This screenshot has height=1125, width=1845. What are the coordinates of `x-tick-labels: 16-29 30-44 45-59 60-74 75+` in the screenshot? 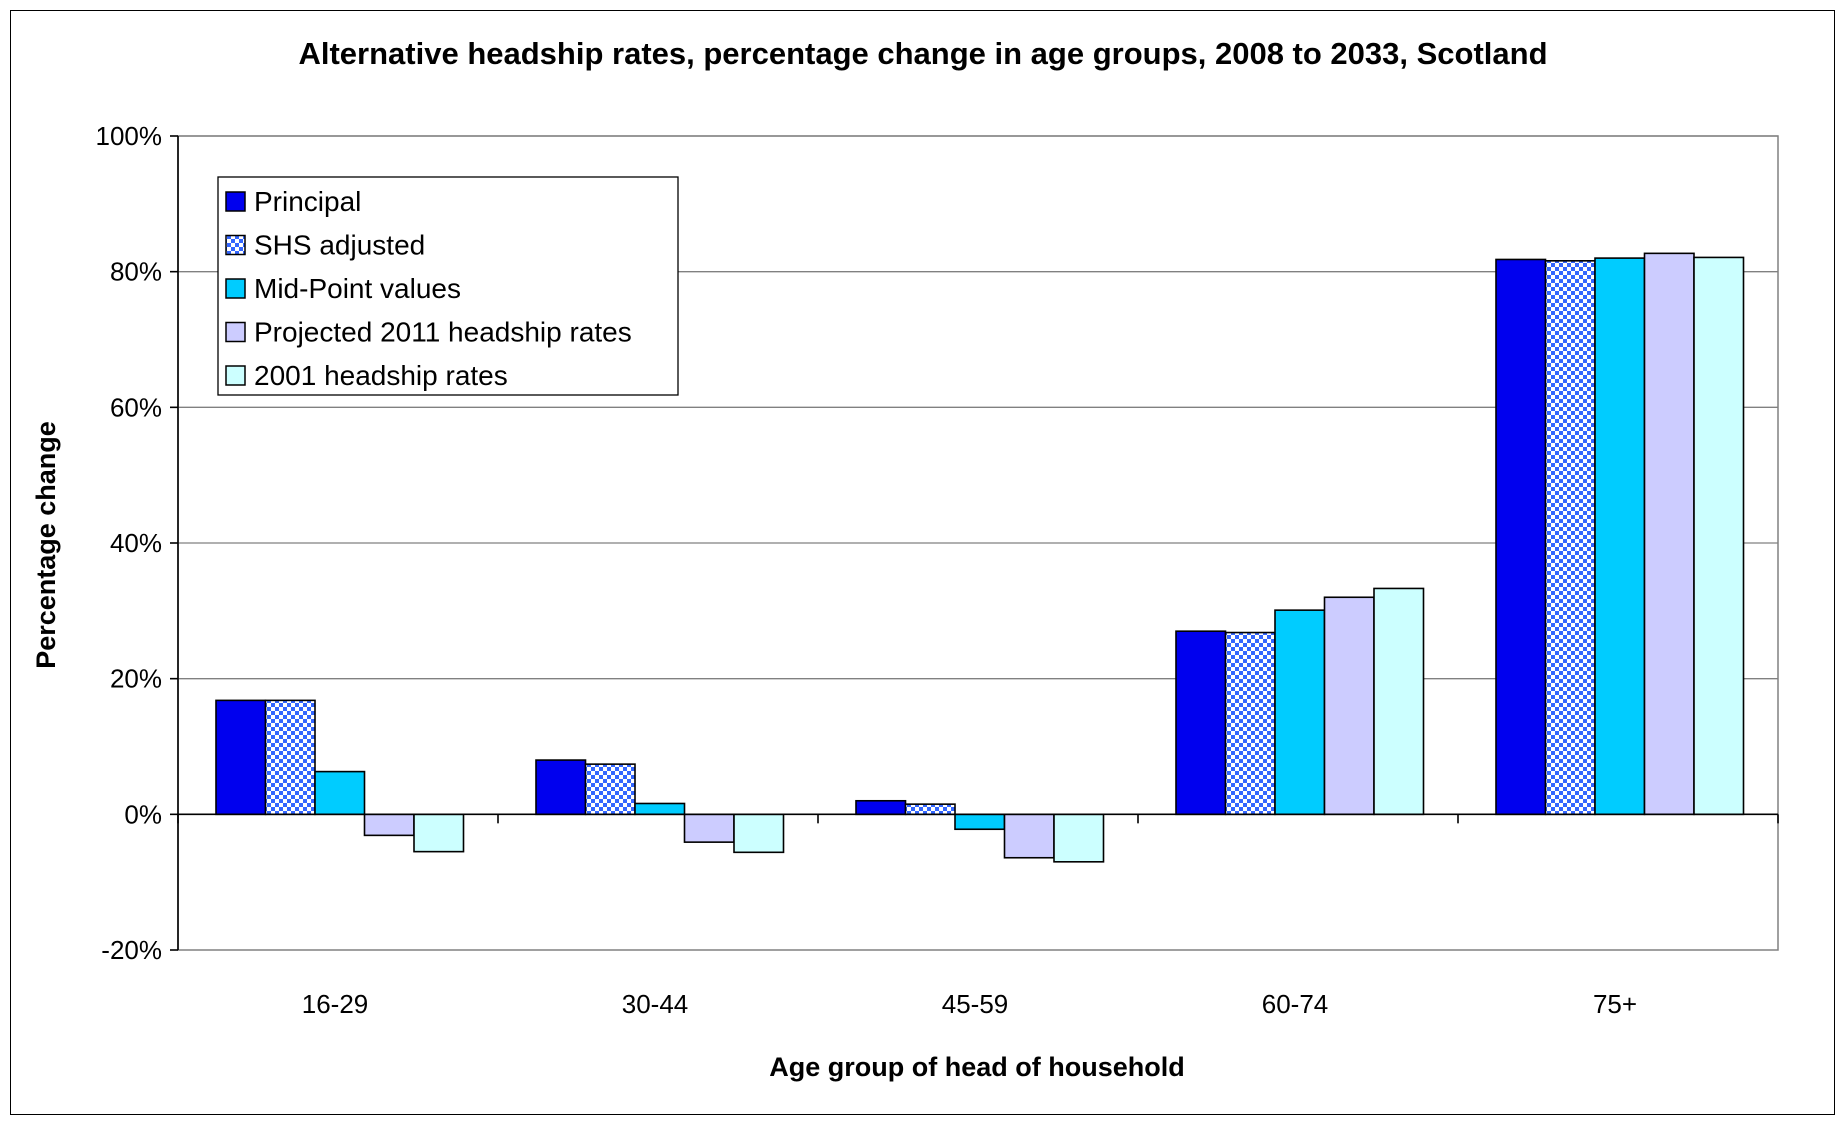 It's located at (969, 1004).